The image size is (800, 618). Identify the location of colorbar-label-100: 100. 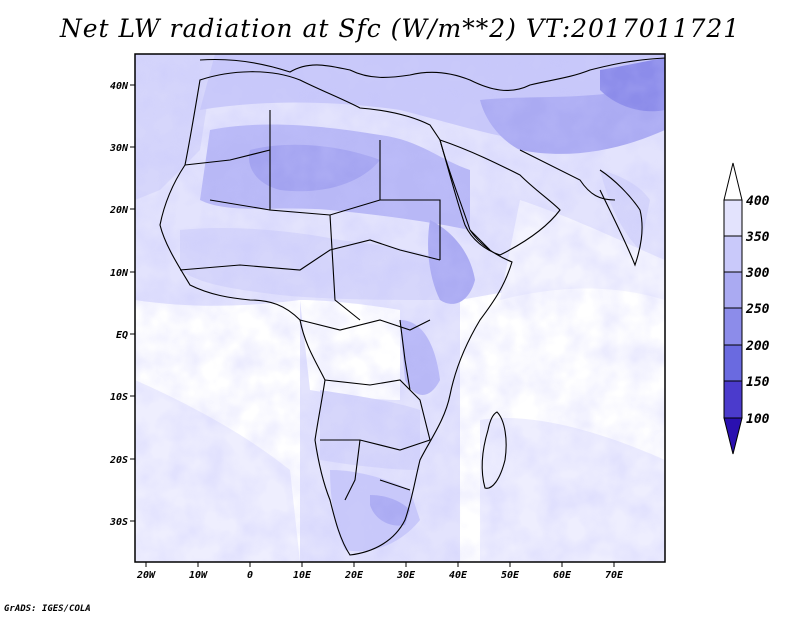
(758, 419).